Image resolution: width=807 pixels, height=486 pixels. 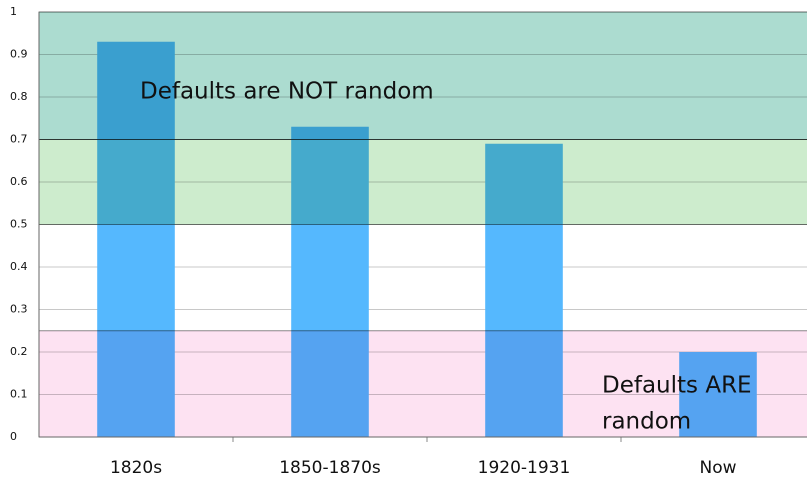 I want to click on y-tick-label: 0.4, so click(x=19, y=266).